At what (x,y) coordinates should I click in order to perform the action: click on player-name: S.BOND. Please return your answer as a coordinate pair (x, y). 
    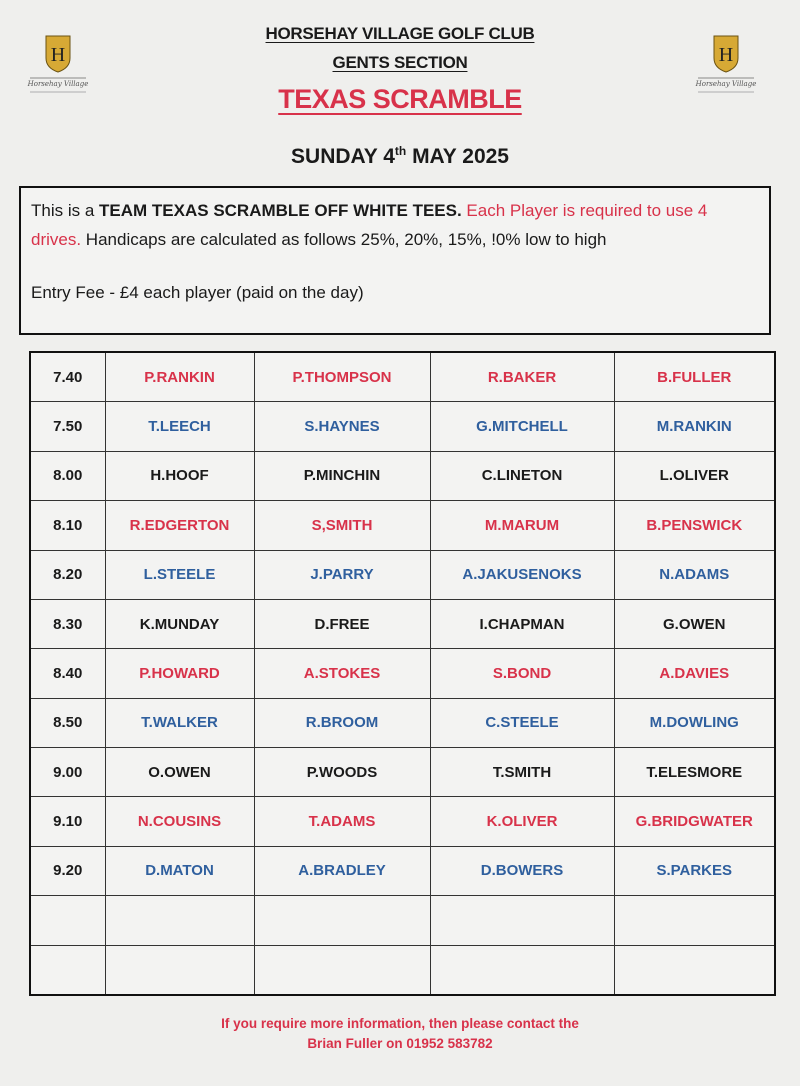
    Looking at the image, I should click on (522, 673).